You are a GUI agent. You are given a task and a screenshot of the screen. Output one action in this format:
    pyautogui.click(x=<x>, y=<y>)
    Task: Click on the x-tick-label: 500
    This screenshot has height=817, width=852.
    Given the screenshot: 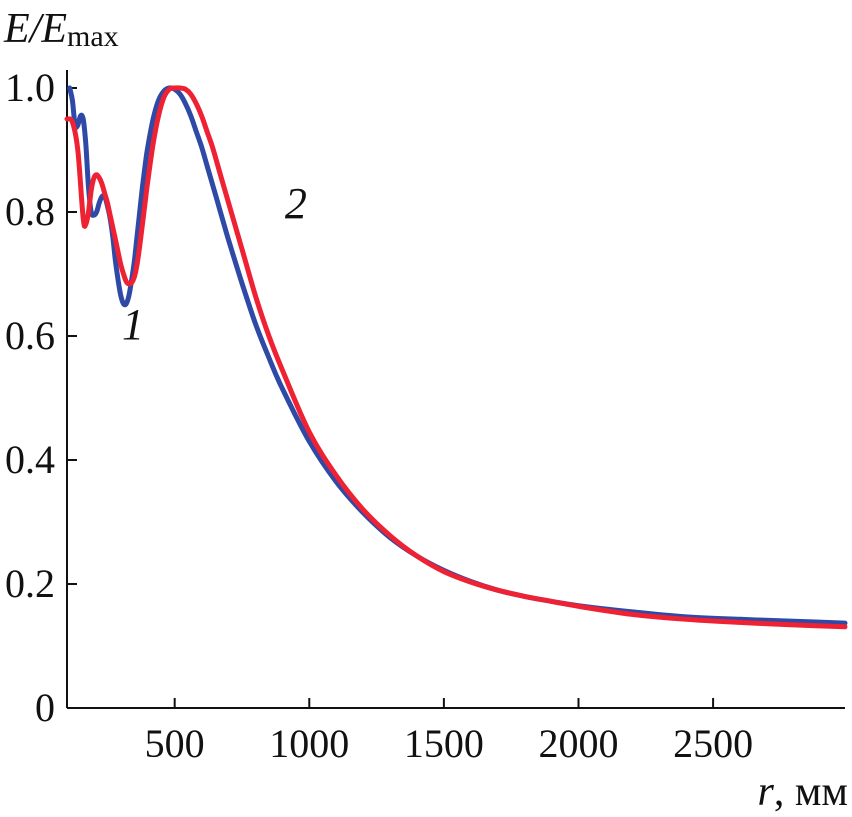 What is the action you would take?
    pyautogui.click(x=175, y=743)
    